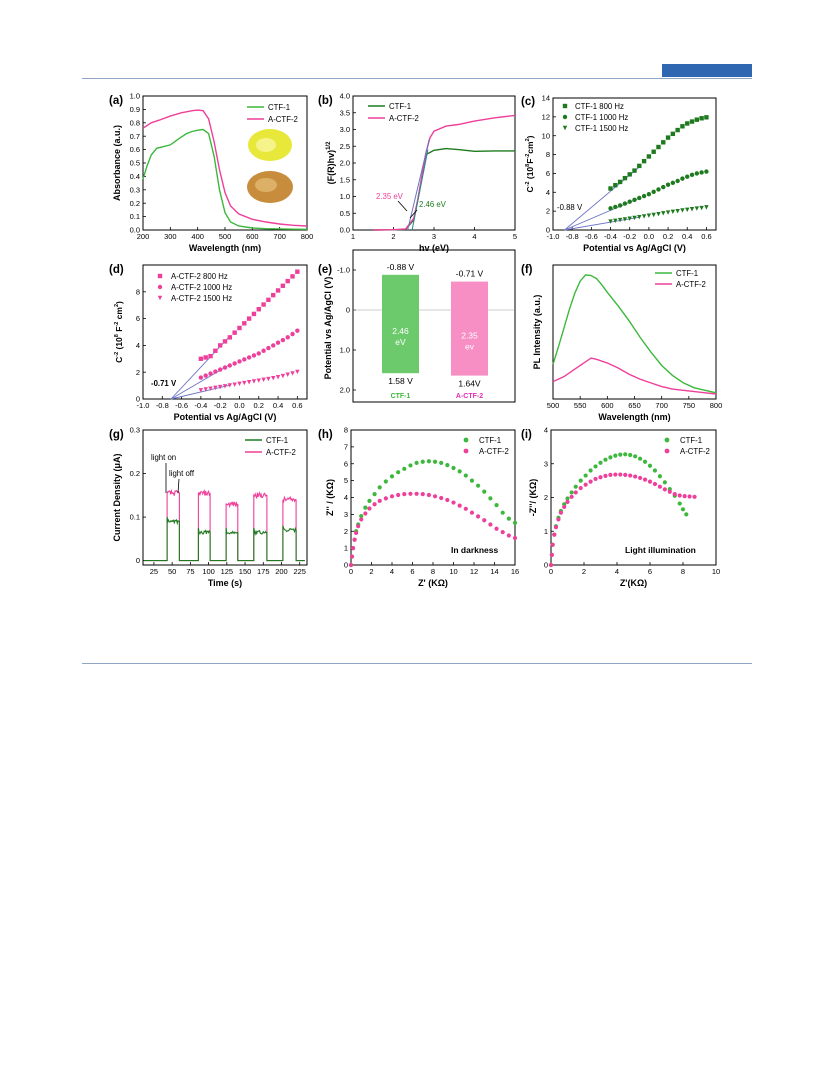 This screenshot has height=1091, width=833. Describe the element at coordinates (401, 267) in the screenshot. I see `panel-e-top-label-ctf1: -0.88 V` at that location.